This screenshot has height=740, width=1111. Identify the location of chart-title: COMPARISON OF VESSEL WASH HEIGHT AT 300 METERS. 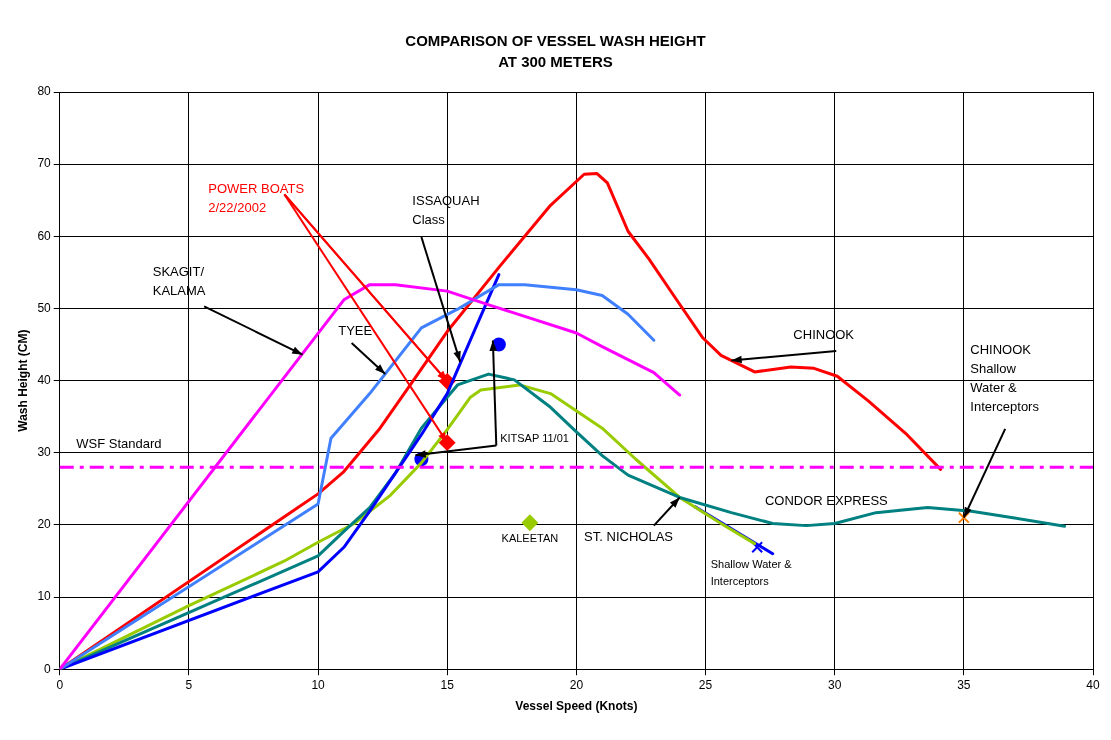
(555, 51).